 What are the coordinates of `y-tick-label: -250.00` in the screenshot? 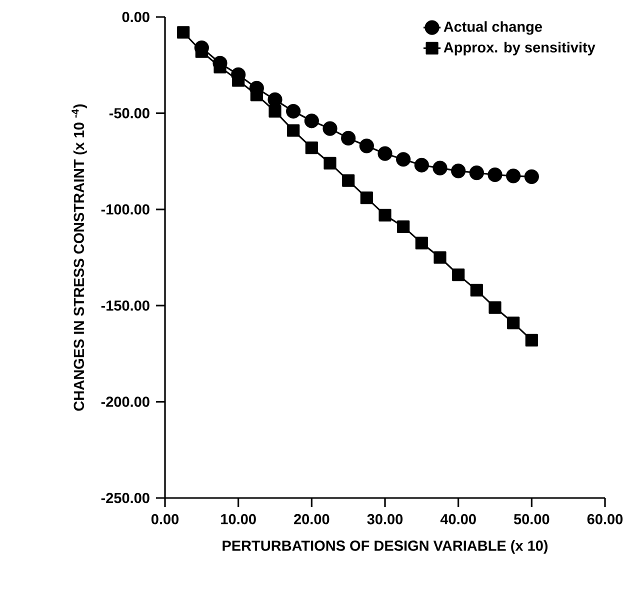 It's located at (125, 498).